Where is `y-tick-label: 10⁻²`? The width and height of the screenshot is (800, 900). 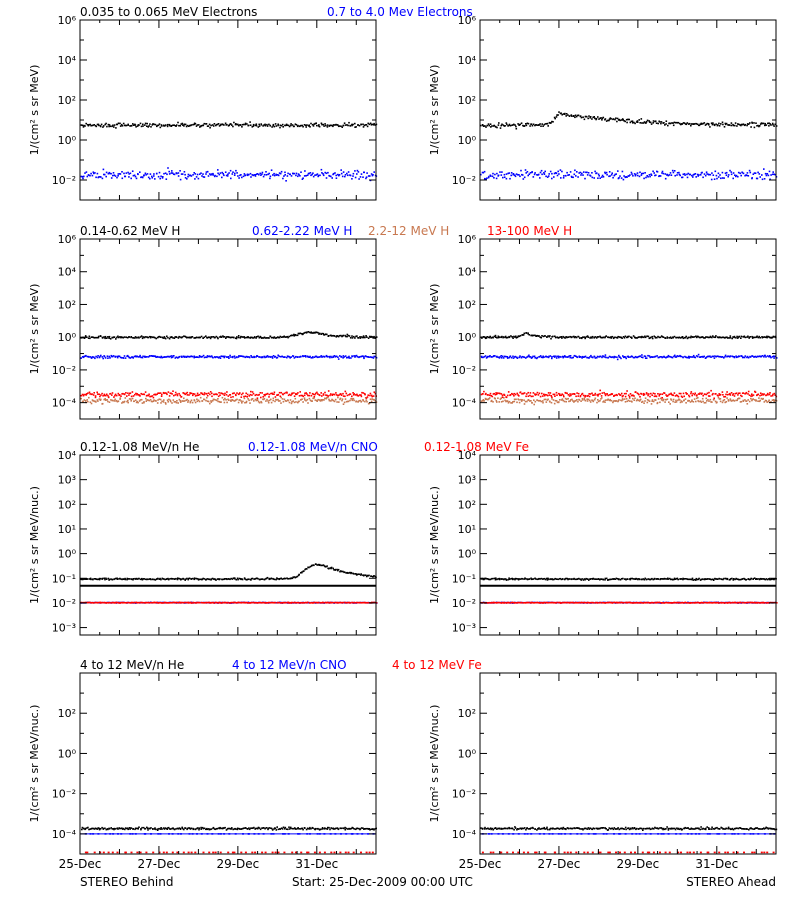
y-tick-label: 10⁻² is located at coordinates (64, 603).